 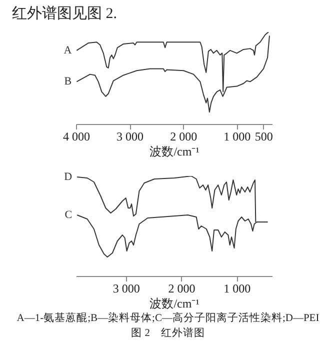 I want to click on x-tick-label: 4 000, so click(x=76, y=137).